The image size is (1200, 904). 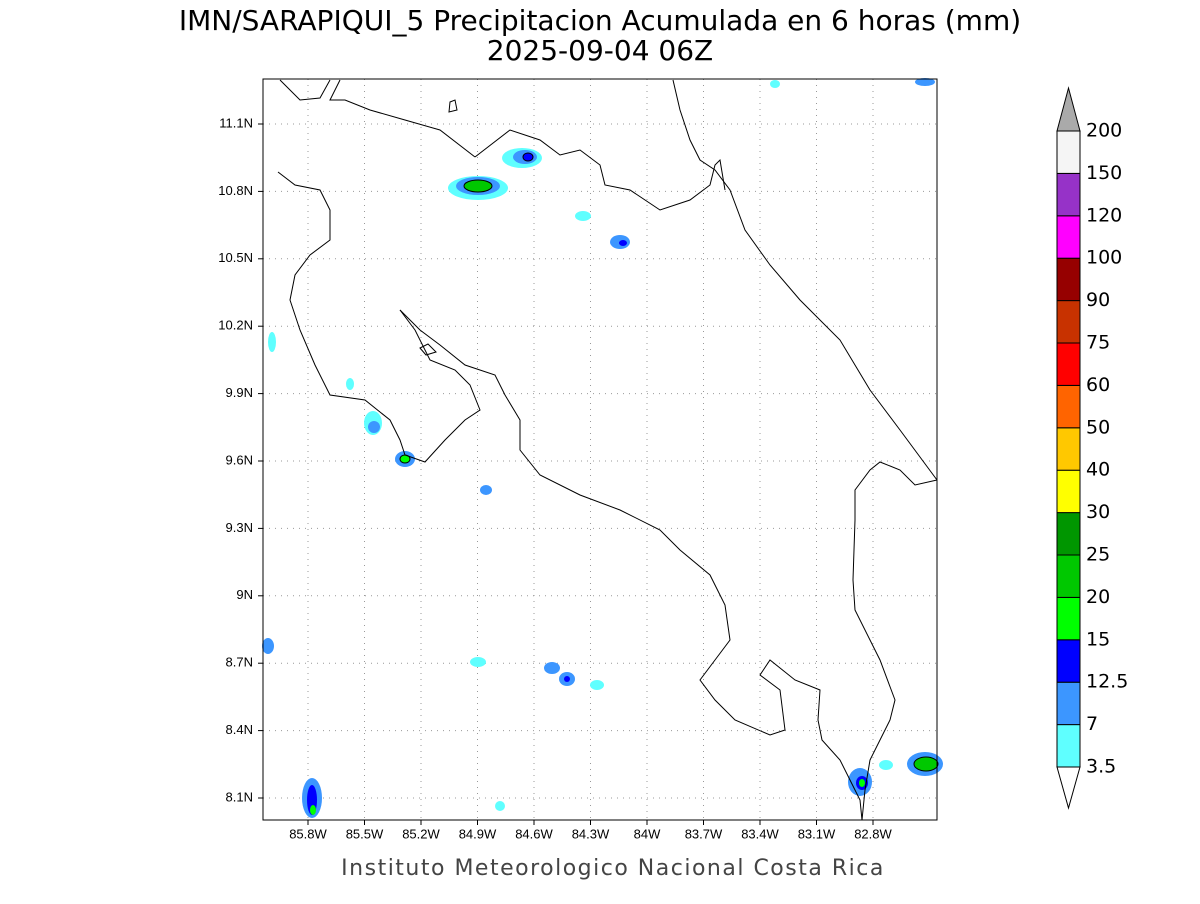 I want to click on subtitle: 2025-09-04 06Z, so click(x=600, y=50).